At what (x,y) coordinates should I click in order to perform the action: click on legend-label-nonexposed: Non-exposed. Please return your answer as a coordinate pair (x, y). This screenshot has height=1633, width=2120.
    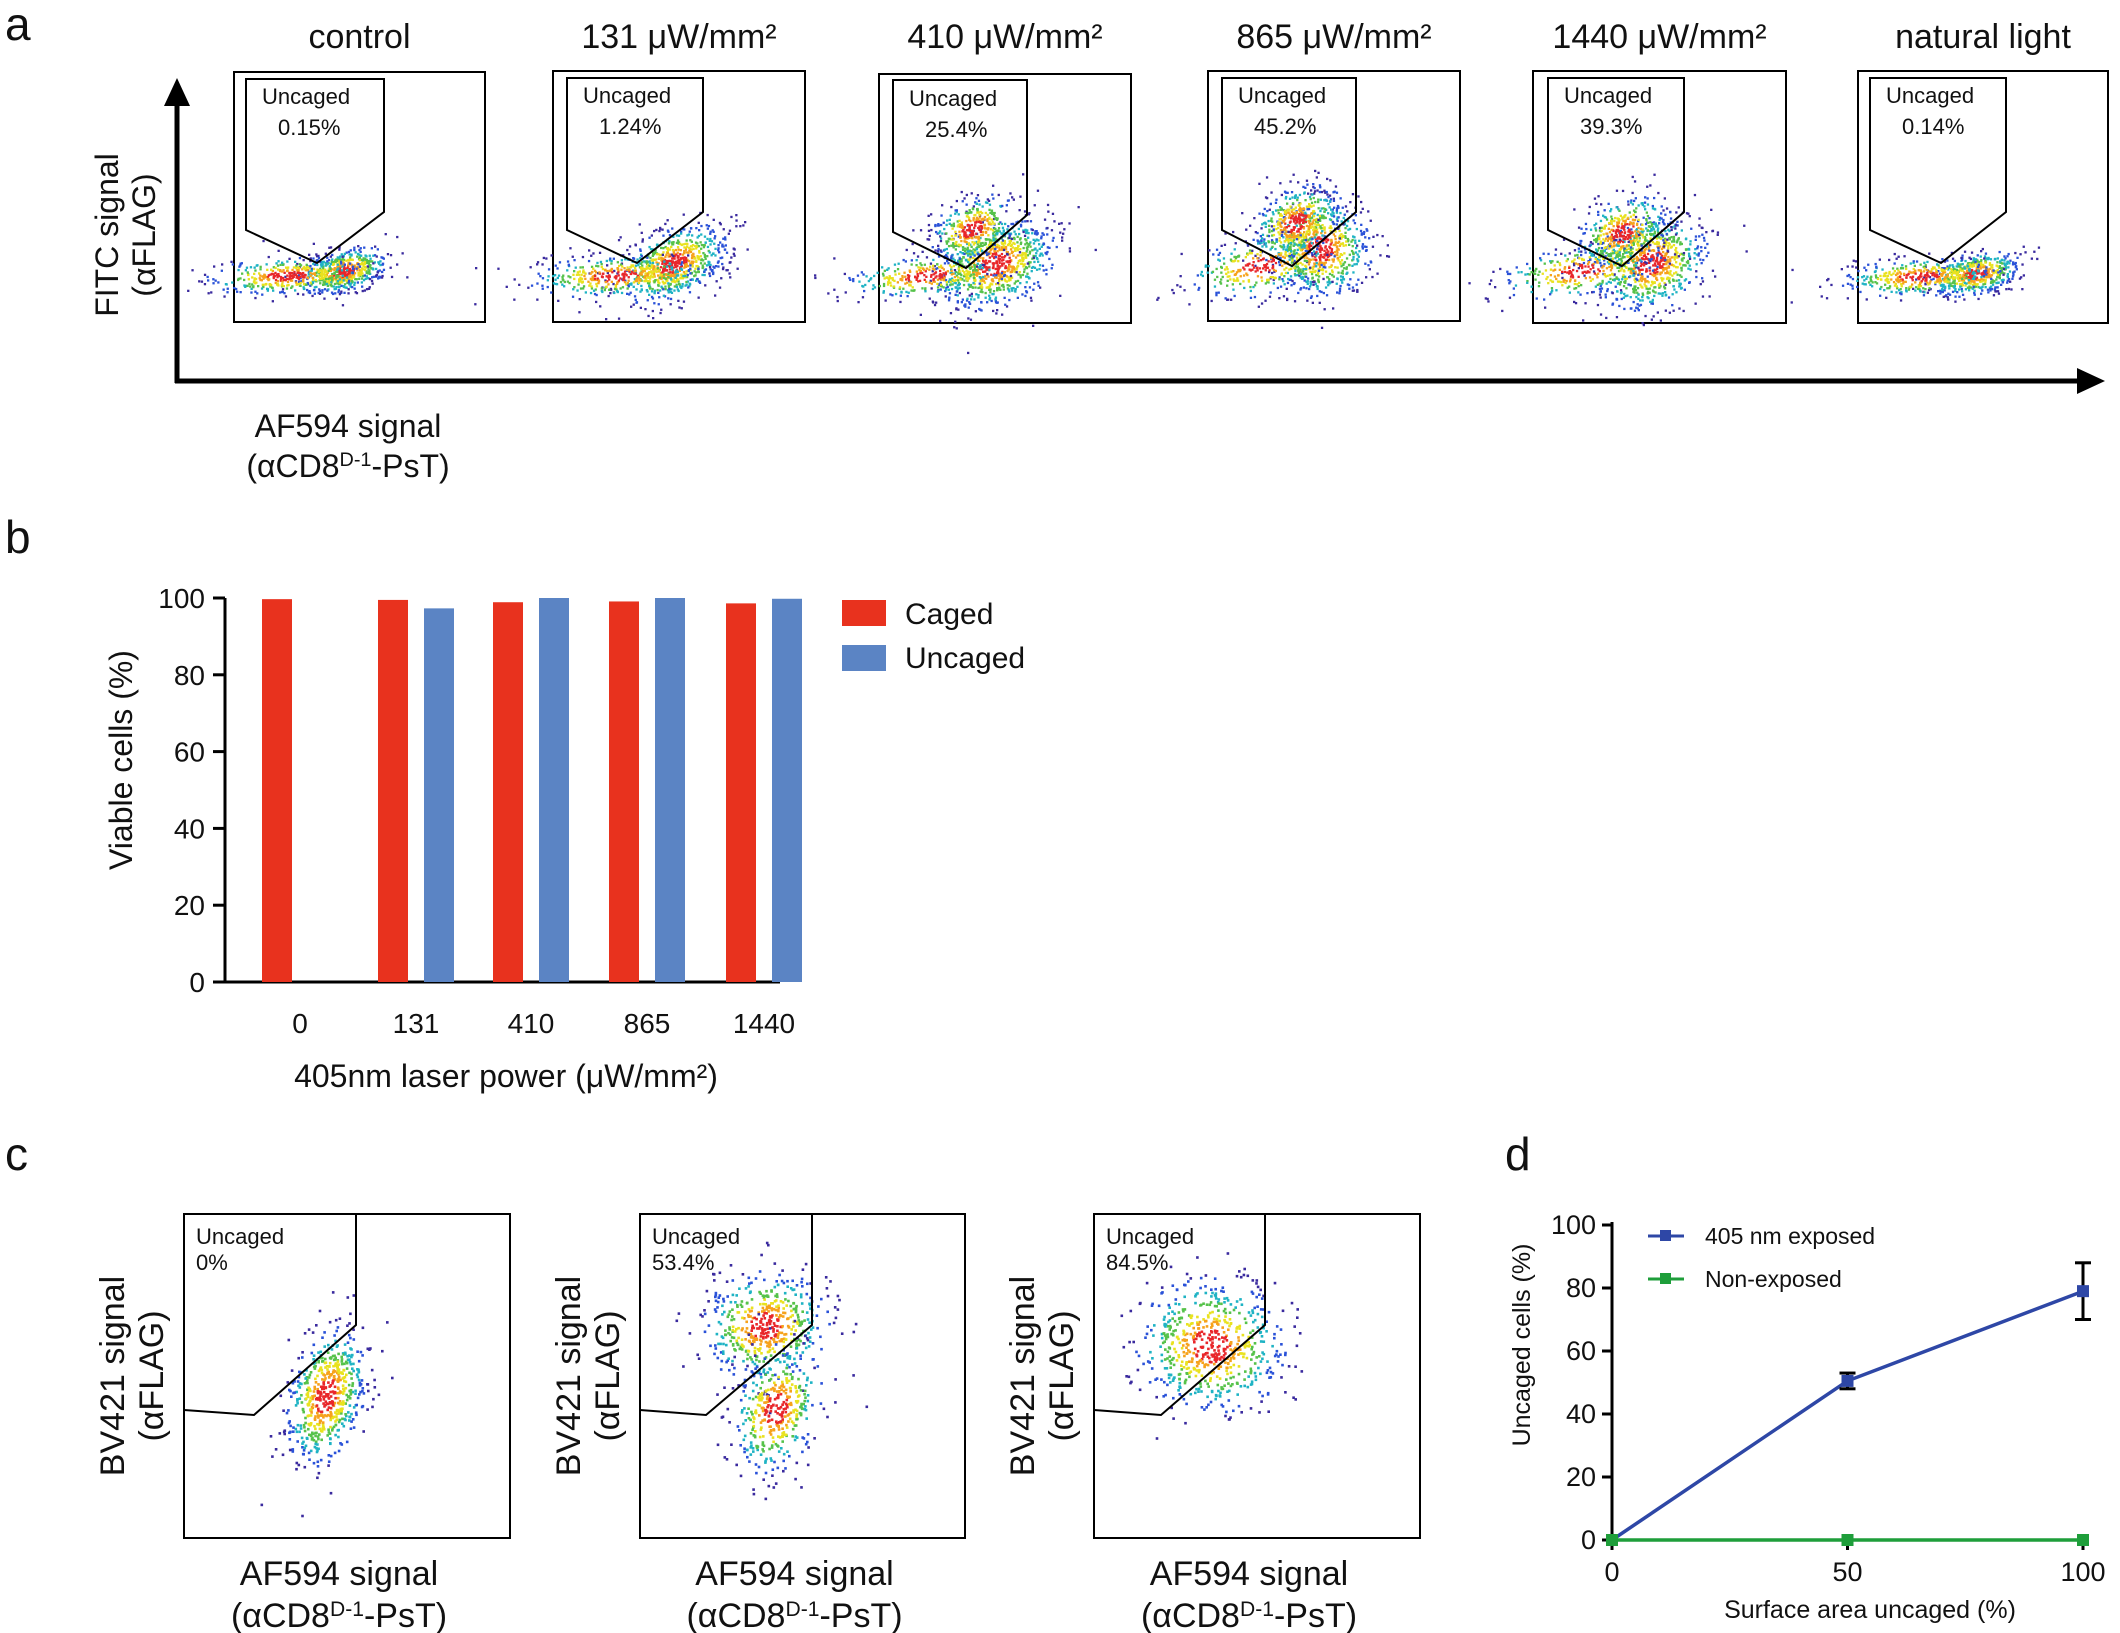
    Looking at the image, I should click on (1773, 1279).